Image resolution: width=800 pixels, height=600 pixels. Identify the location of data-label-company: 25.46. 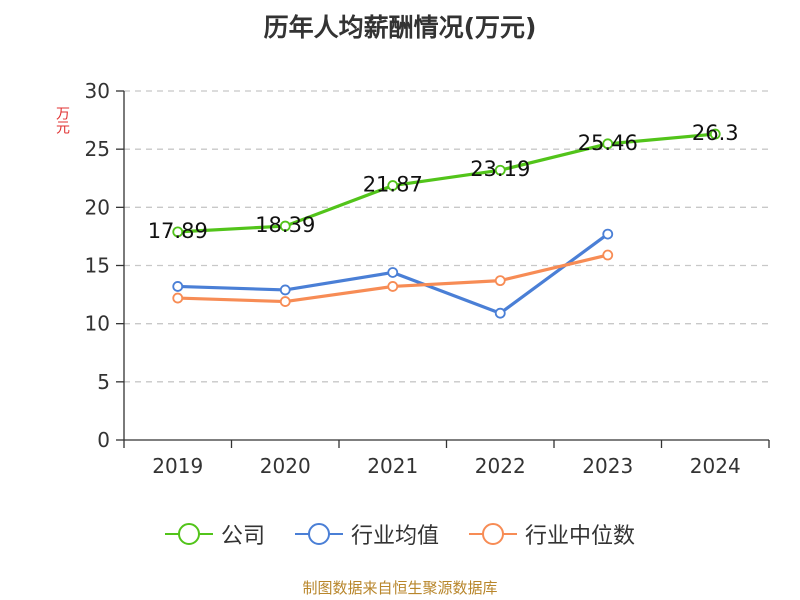
(608, 143).